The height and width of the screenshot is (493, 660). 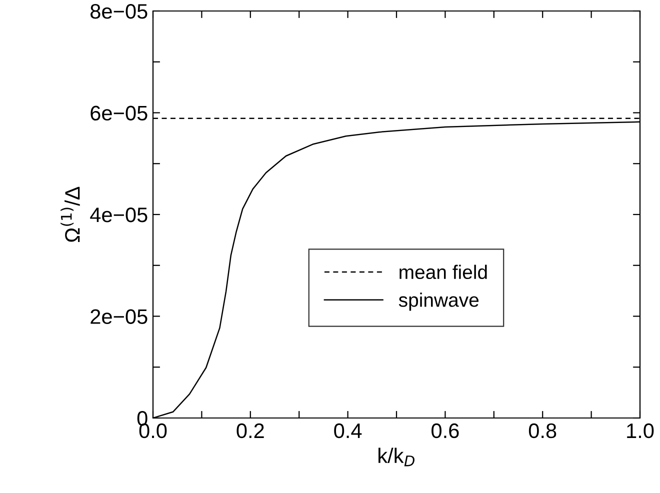 What do you see at coordinates (438, 301) in the screenshot?
I see `legend-label: spinwave` at bounding box center [438, 301].